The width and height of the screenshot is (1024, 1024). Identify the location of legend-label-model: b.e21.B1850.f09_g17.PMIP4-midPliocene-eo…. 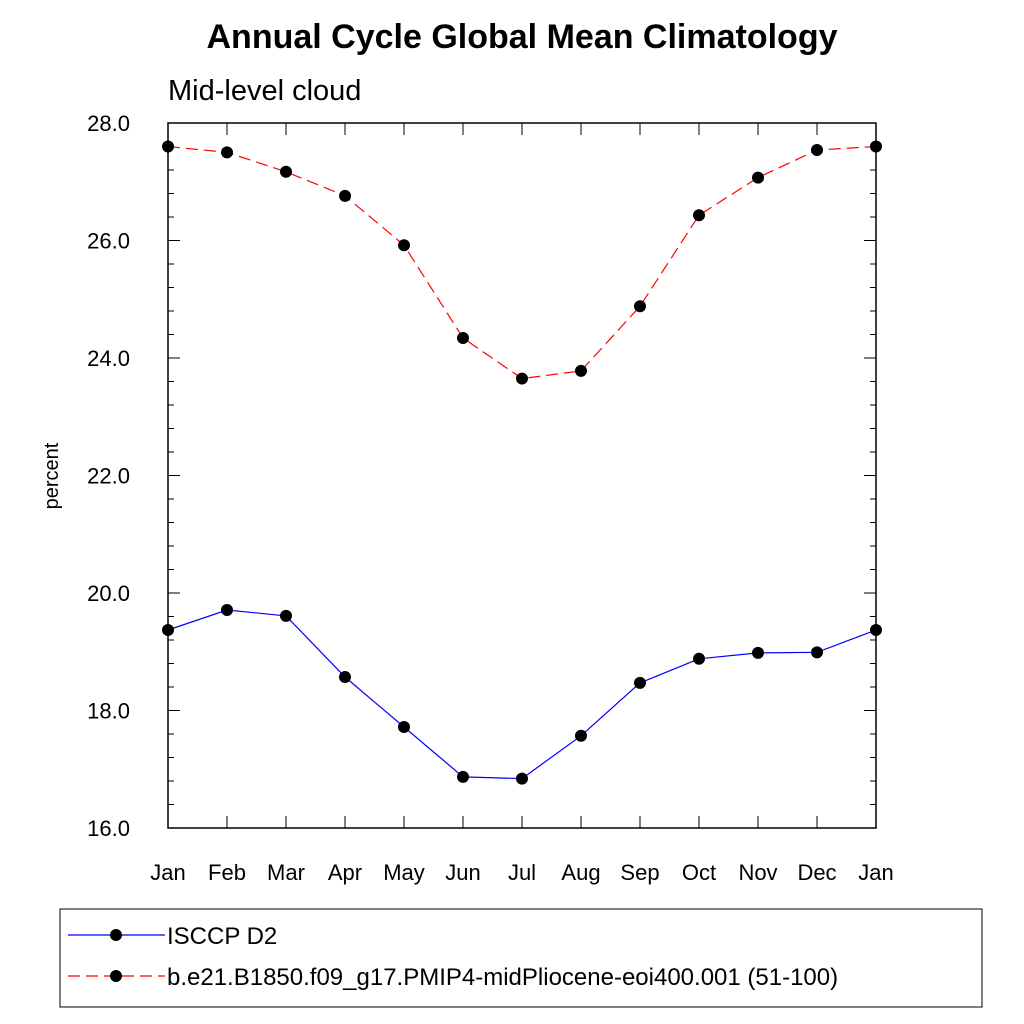
(502, 977).